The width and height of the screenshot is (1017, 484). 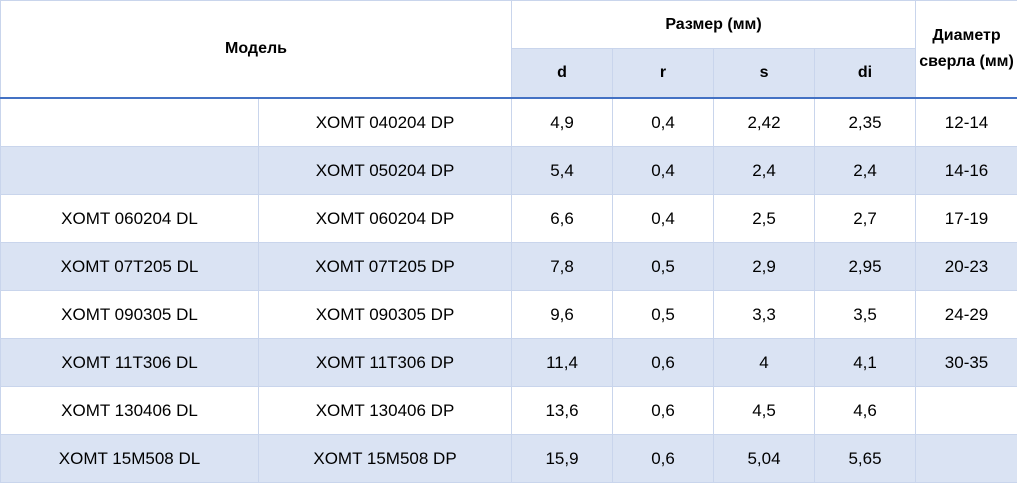 I want to click on cell-model-dl: XOMT 07T205 DL, so click(x=129, y=266).